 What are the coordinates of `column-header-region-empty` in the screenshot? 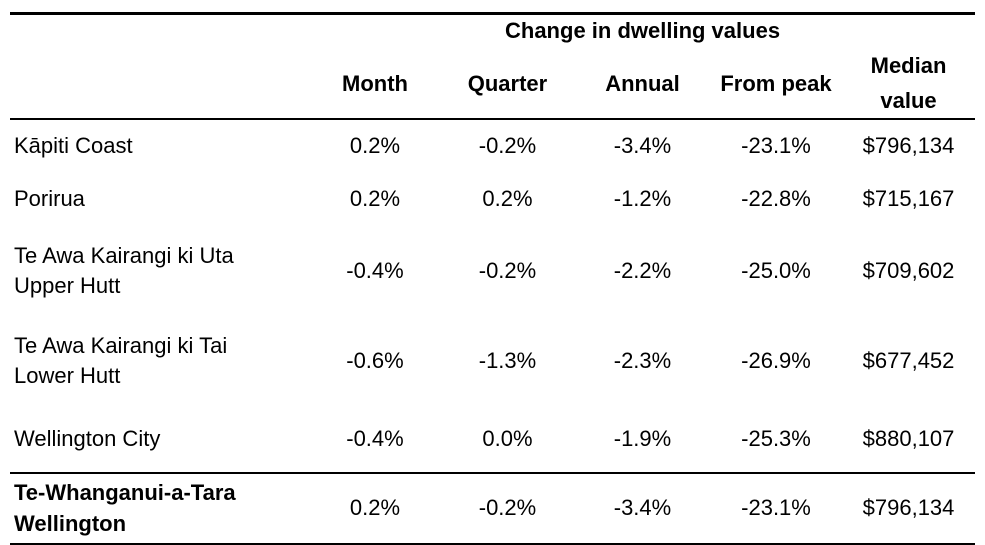 It's located at (160, 84).